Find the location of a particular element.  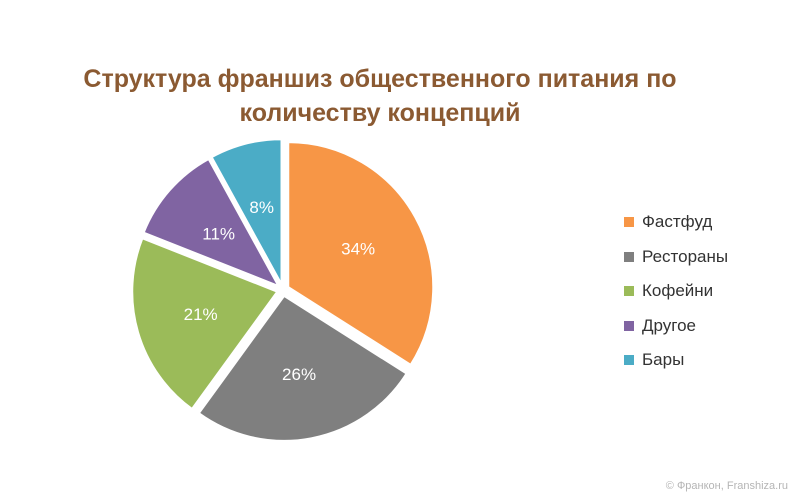

data-label-5: 8% is located at coordinates (261, 207).